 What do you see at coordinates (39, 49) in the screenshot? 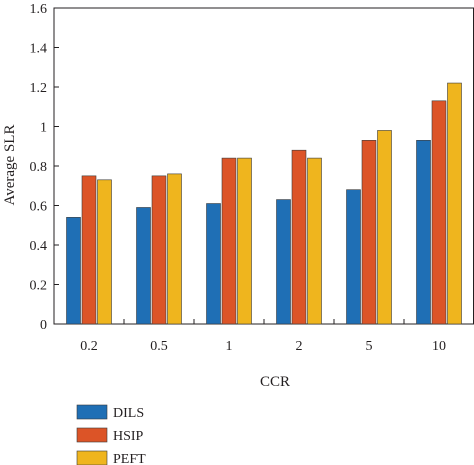
I see `y-tick-label: 1.4` at bounding box center [39, 49].